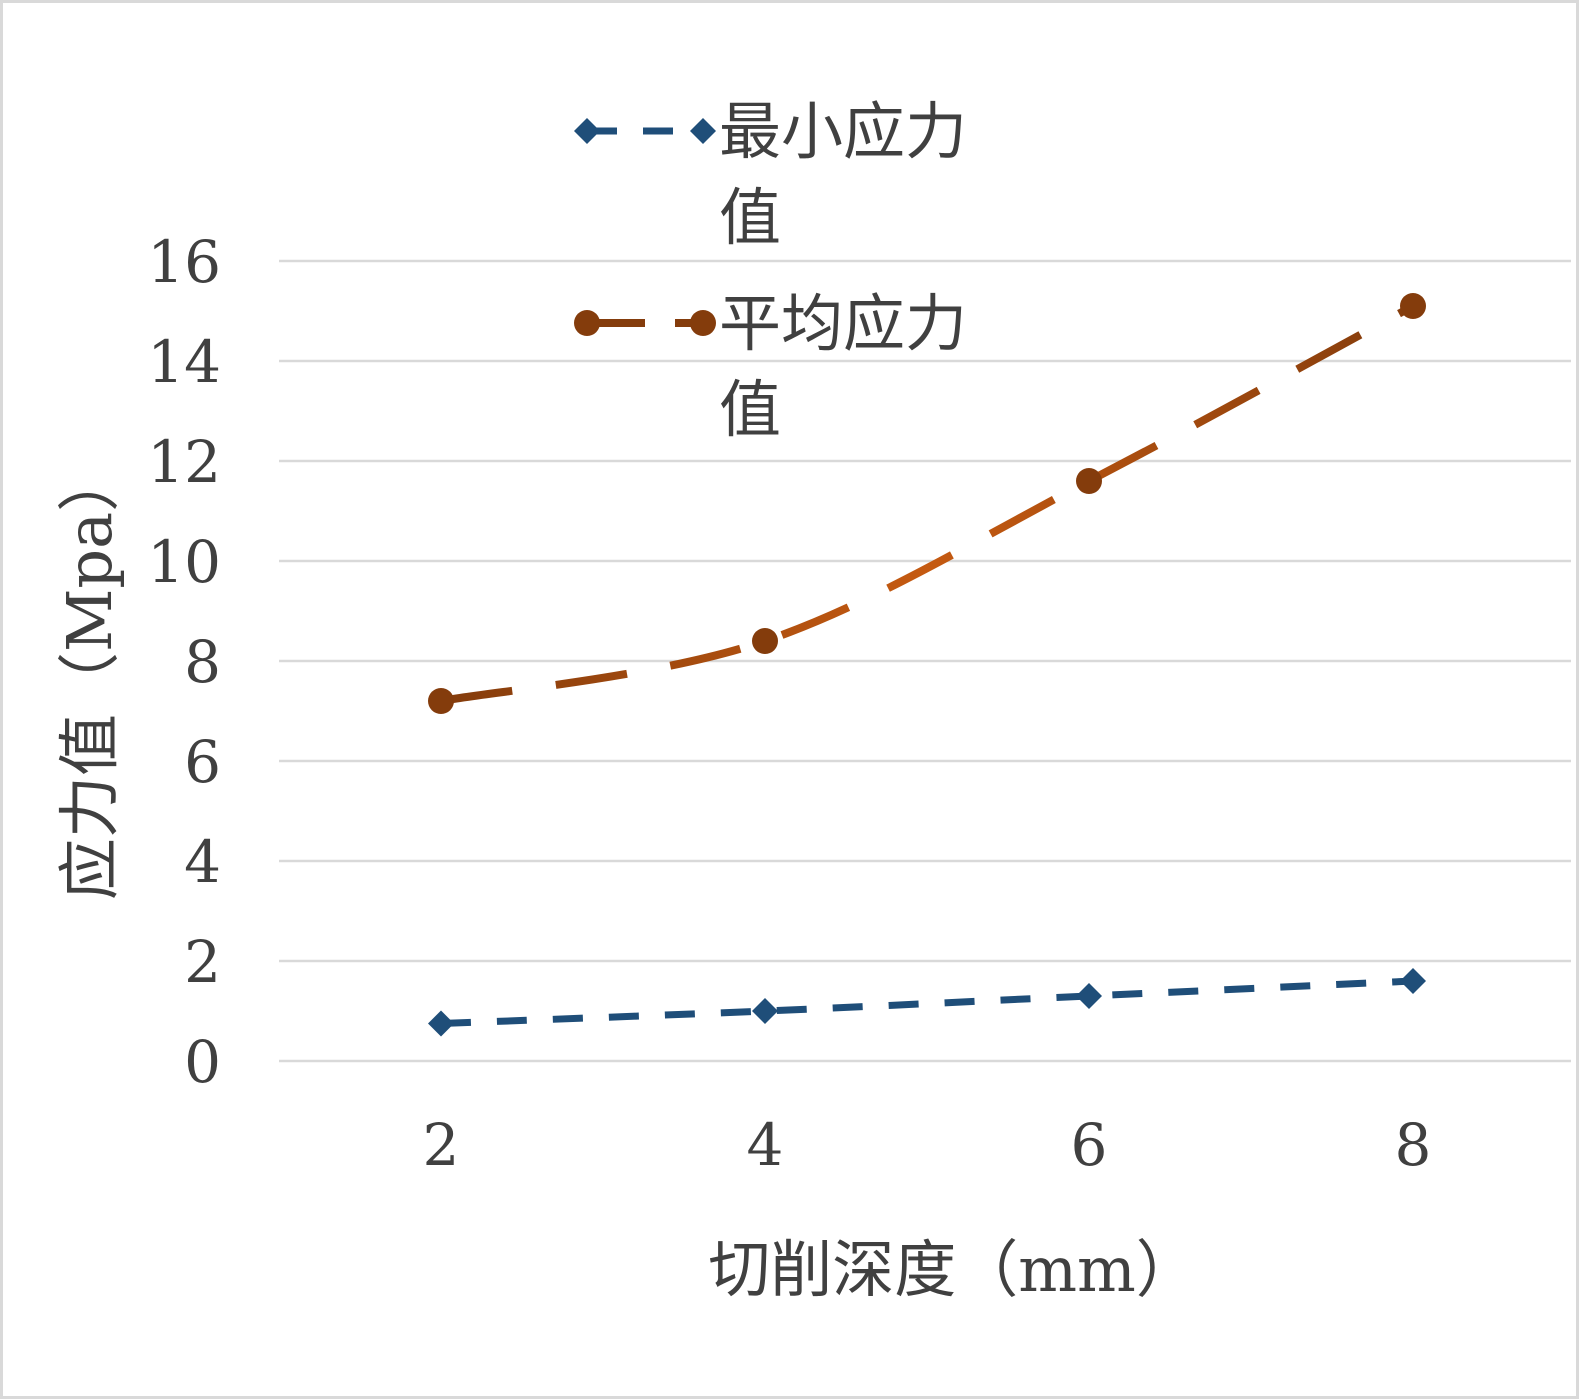 This screenshot has width=1579, height=1399. What do you see at coordinates (202, 962) in the screenshot?
I see `y-tick-label: 2` at bounding box center [202, 962].